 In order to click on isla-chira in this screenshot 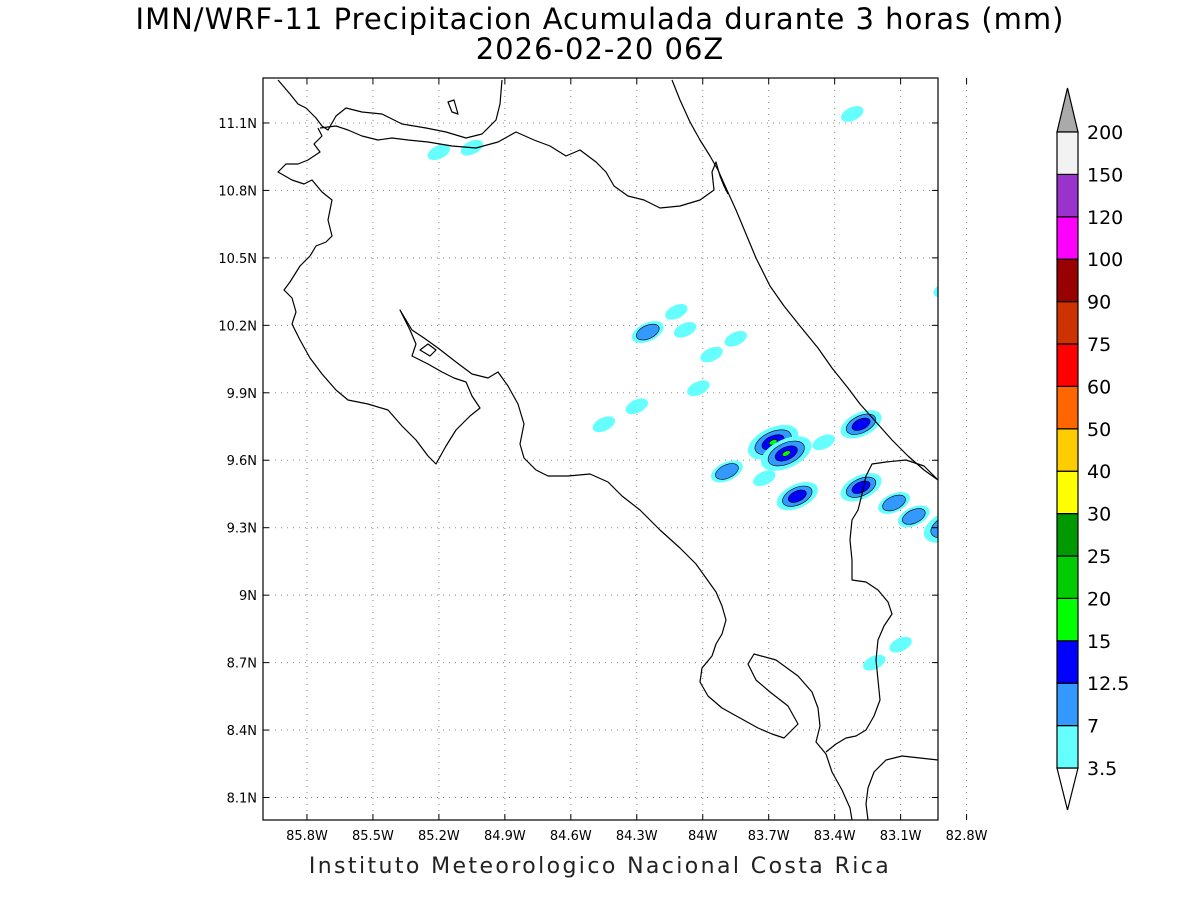, I will do `click(428, 350)`.